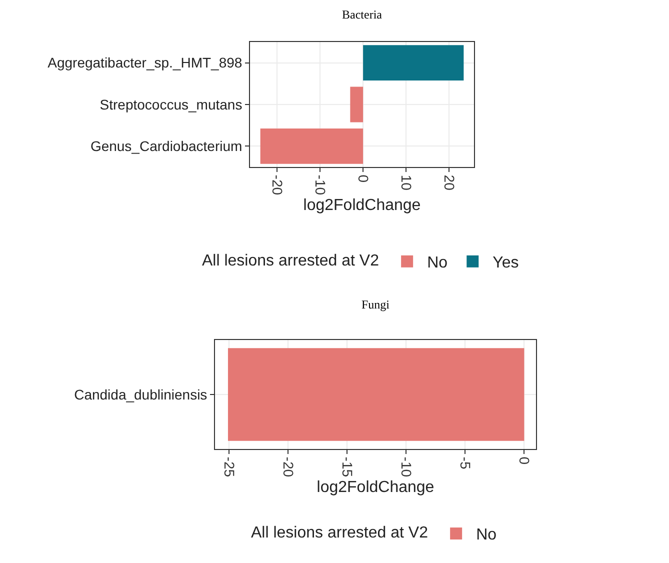  I want to click on x-tick-label: -15, so click(348, 467).